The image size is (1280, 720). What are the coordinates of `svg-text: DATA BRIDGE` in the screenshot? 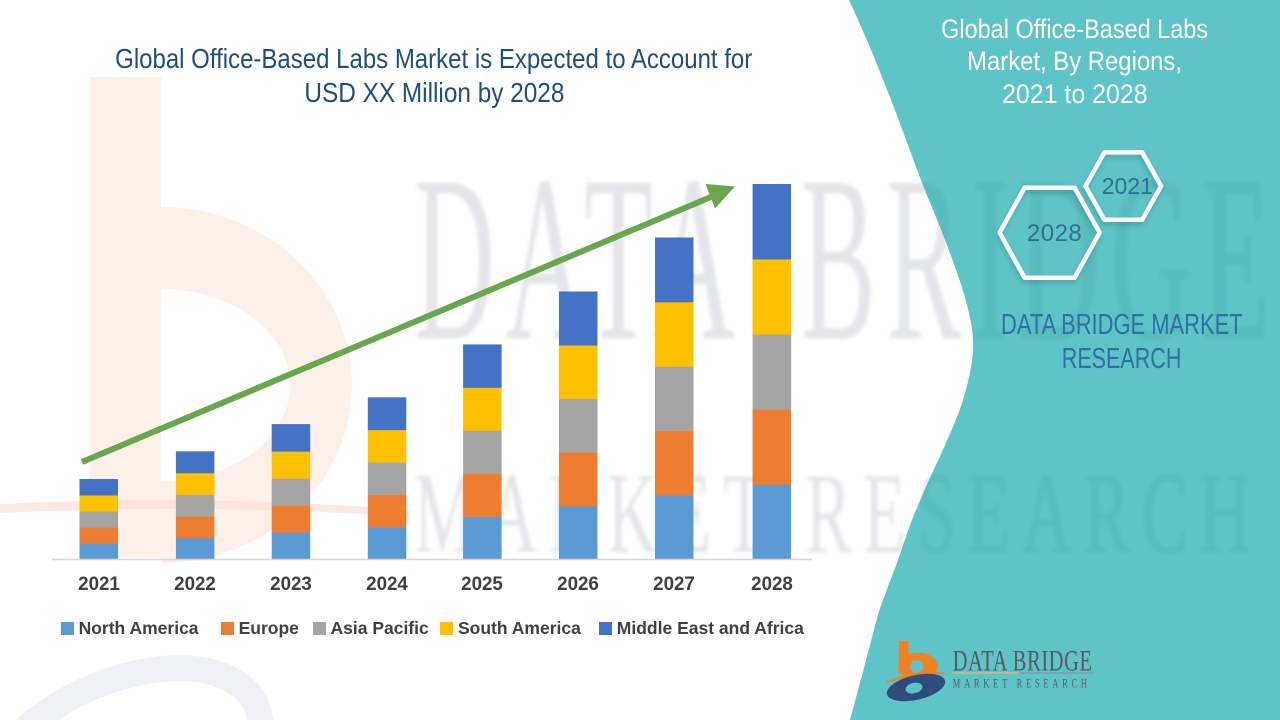 It's located at (1023, 661).